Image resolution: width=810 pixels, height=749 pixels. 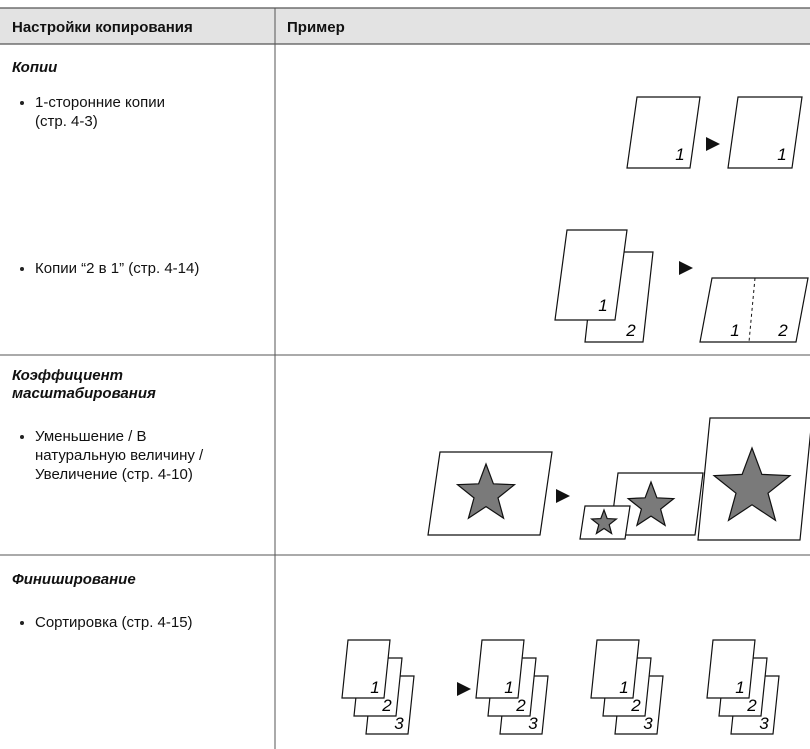 What do you see at coordinates (316, 27) in the screenshot?
I see `header-cell: Пример` at bounding box center [316, 27].